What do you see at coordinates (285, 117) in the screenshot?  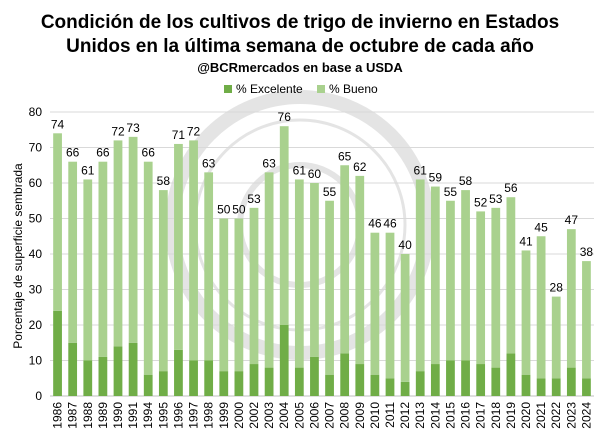 I see `data-label-total: 76` at bounding box center [285, 117].